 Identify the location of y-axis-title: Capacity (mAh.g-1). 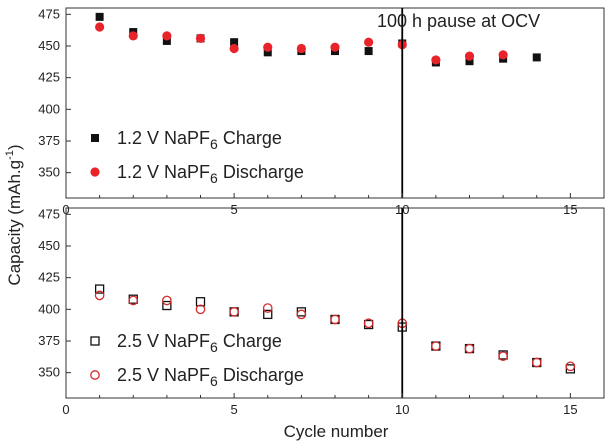
(14, 214).